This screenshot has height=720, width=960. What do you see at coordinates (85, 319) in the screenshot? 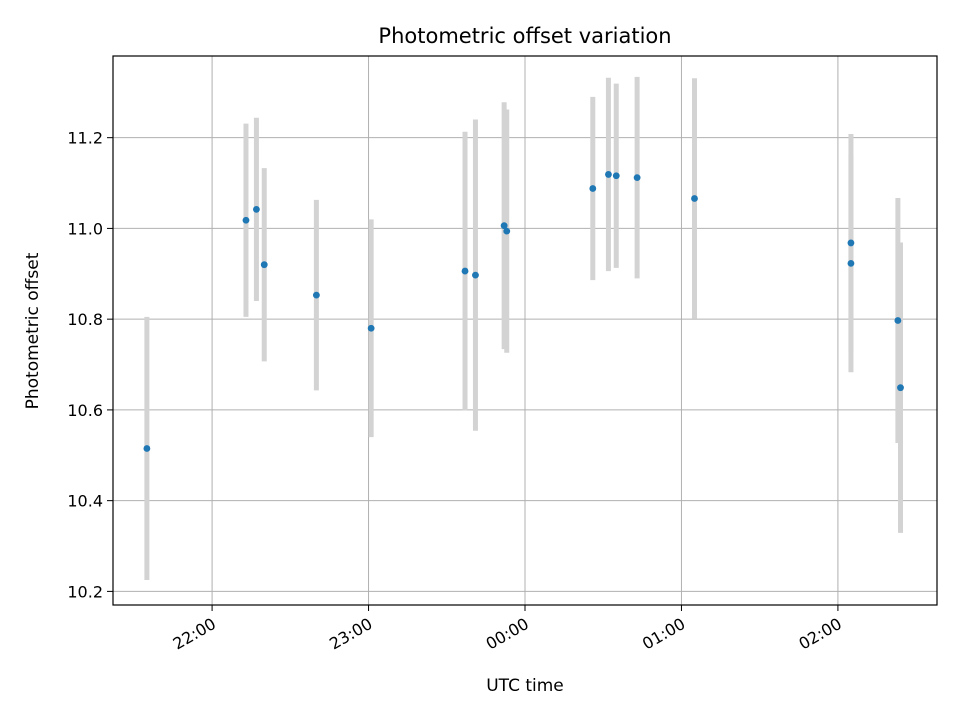
I see `y-tick-label: 10.8` at bounding box center [85, 319].